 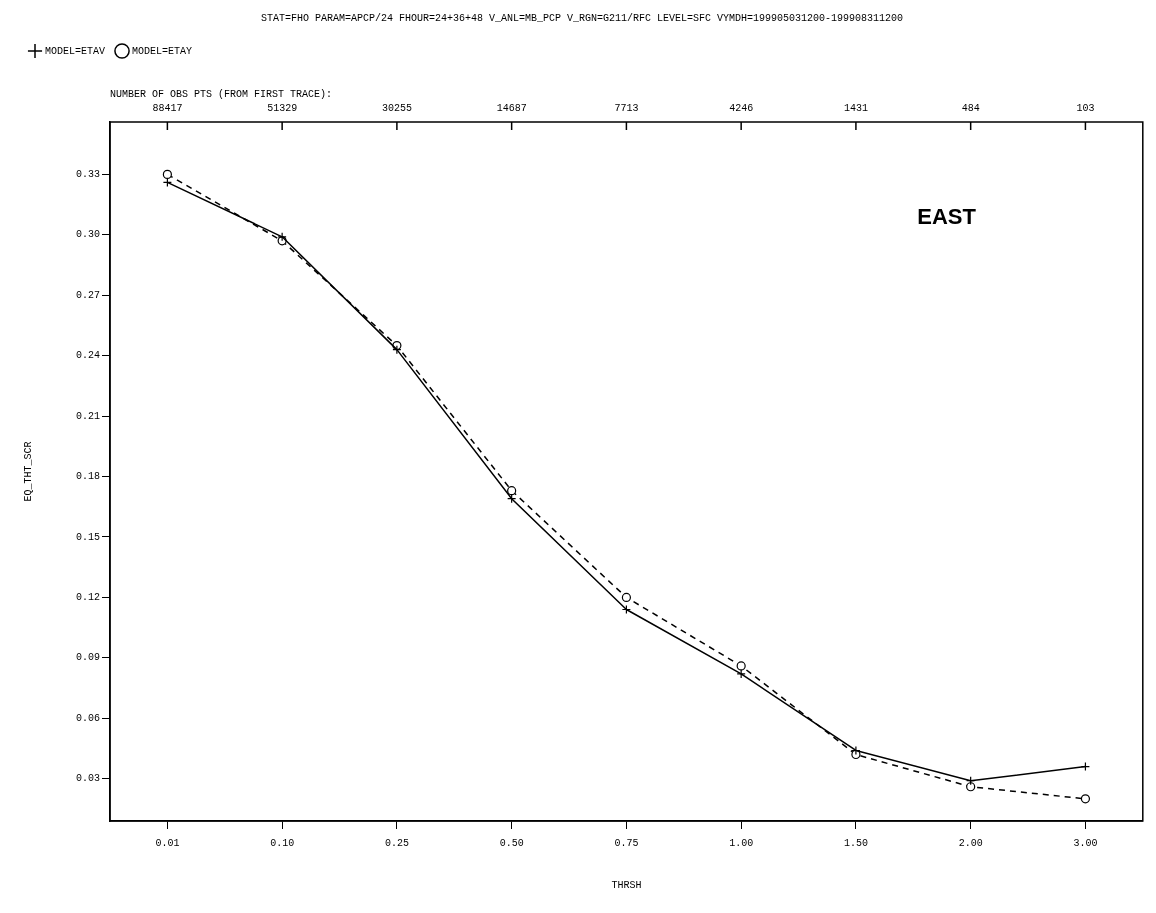 What do you see at coordinates (741, 108) in the screenshot?
I see `annotation: 4246` at bounding box center [741, 108].